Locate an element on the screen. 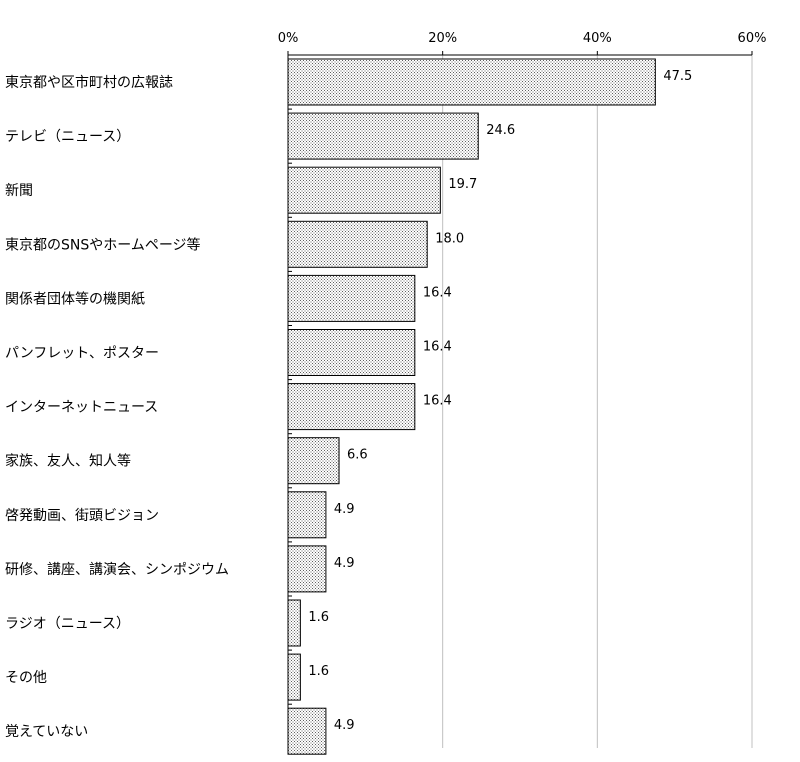  value-label: 47.5 is located at coordinates (677, 76).